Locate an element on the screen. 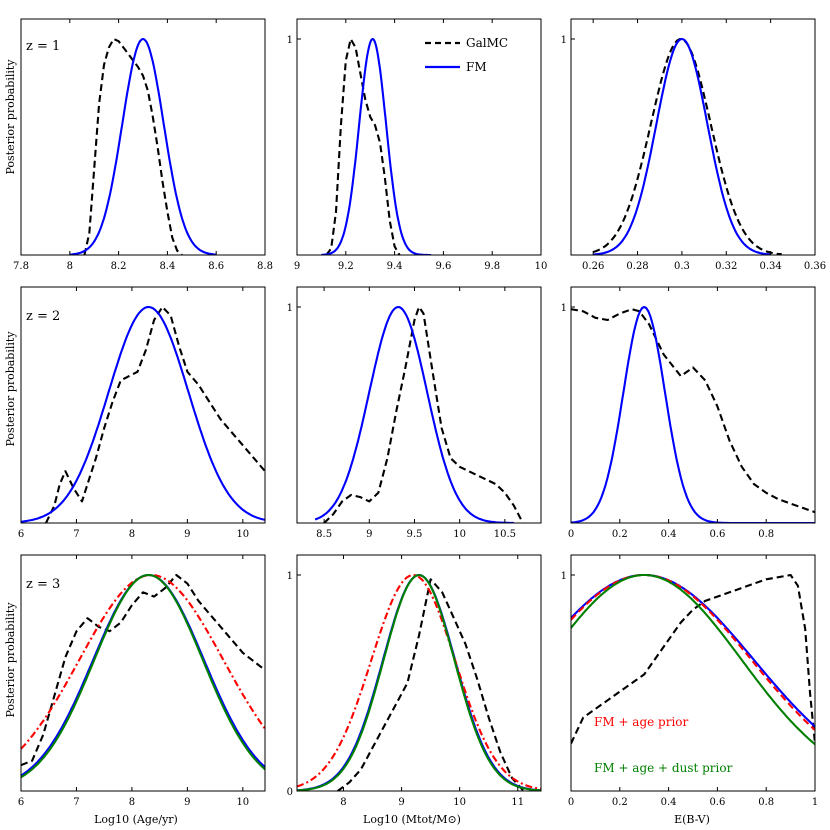 The height and width of the screenshot is (830, 830). ylabel-row-2: Posterior probability is located at coordinates (10, 389).